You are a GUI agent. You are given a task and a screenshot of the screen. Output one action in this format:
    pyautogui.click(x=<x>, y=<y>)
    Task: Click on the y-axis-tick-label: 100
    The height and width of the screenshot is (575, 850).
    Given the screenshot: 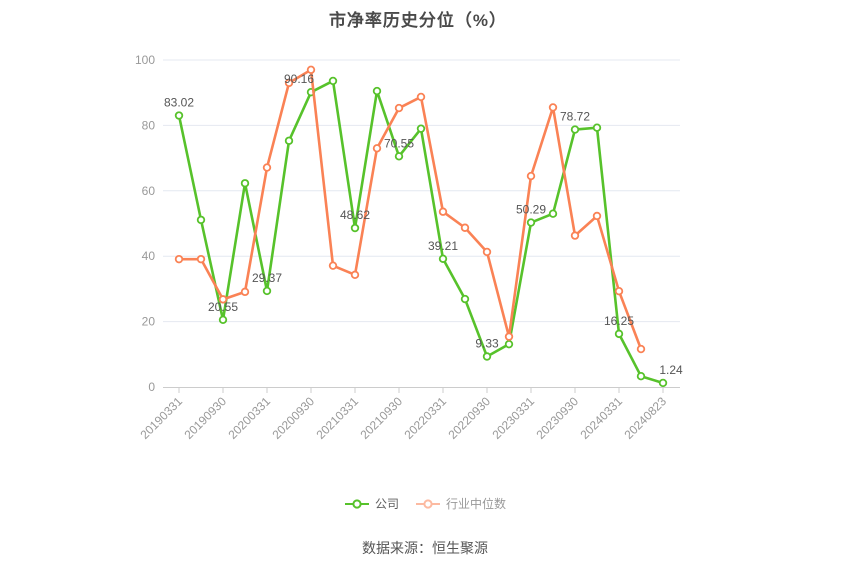 What is the action you would take?
    pyautogui.click(x=145, y=60)
    